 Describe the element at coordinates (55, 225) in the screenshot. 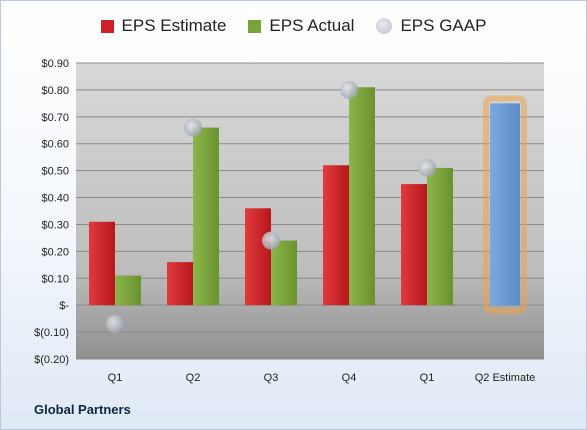

I see `y-tick-label: $0.30` at that location.